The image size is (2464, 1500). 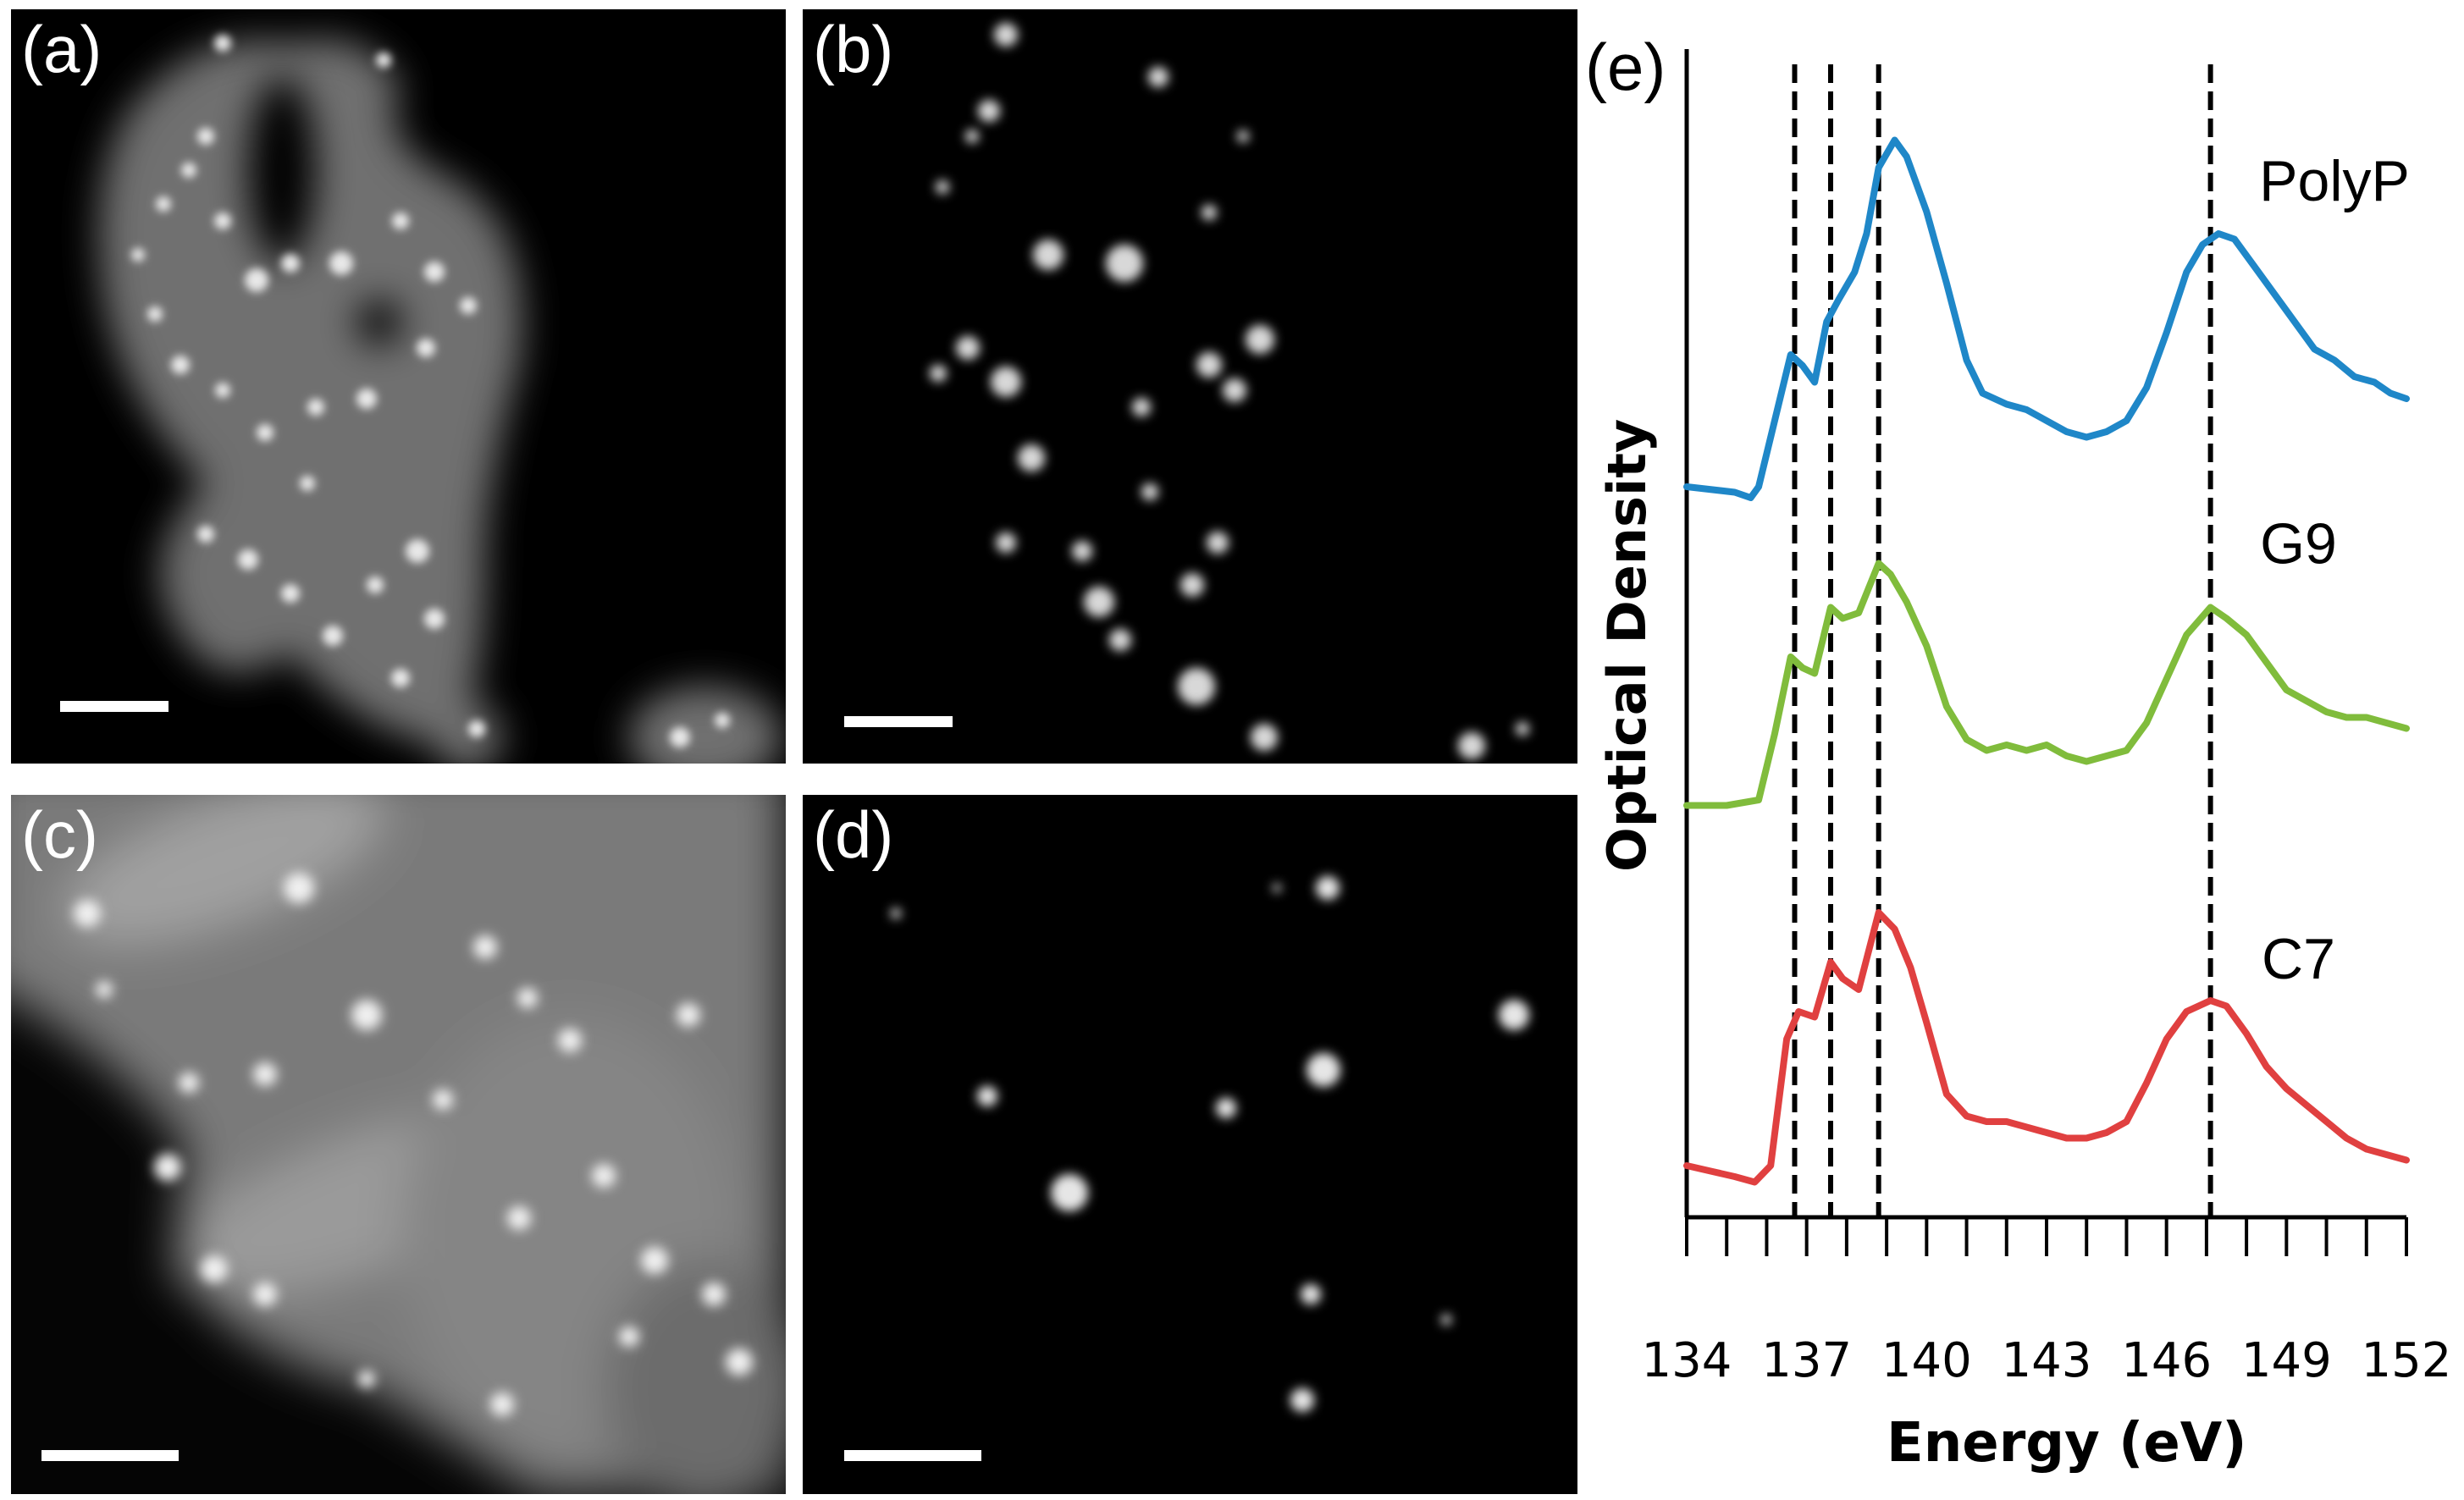 What do you see at coordinates (2286, 1360) in the screenshot?
I see `x-tick-label: 149` at bounding box center [2286, 1360].